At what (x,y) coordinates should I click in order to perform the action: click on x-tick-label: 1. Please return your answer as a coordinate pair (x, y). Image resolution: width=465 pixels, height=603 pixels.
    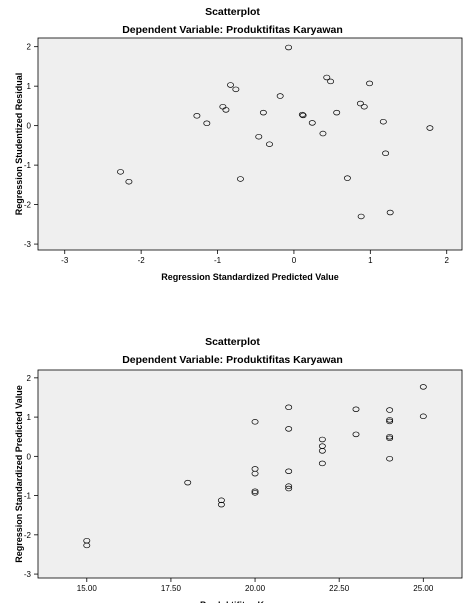
    Looking at the image, I should click on (370, 260).